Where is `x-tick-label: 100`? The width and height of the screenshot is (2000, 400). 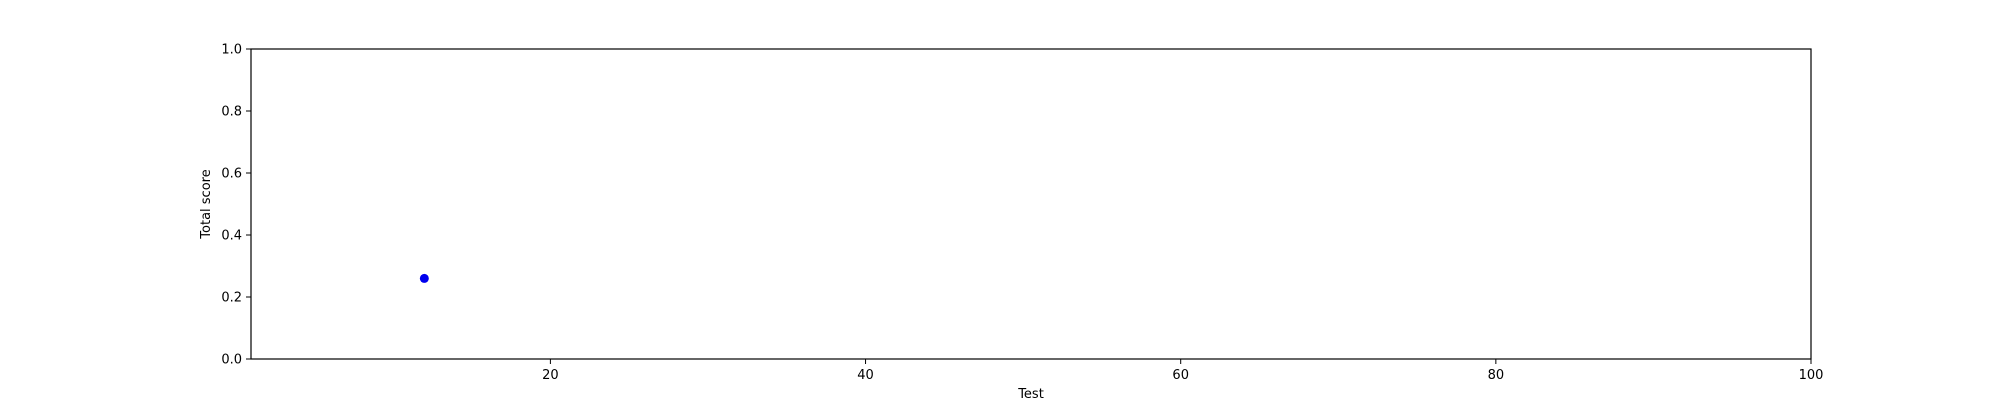 x-tick-label: 100 is located at coordinates (1811, 375).